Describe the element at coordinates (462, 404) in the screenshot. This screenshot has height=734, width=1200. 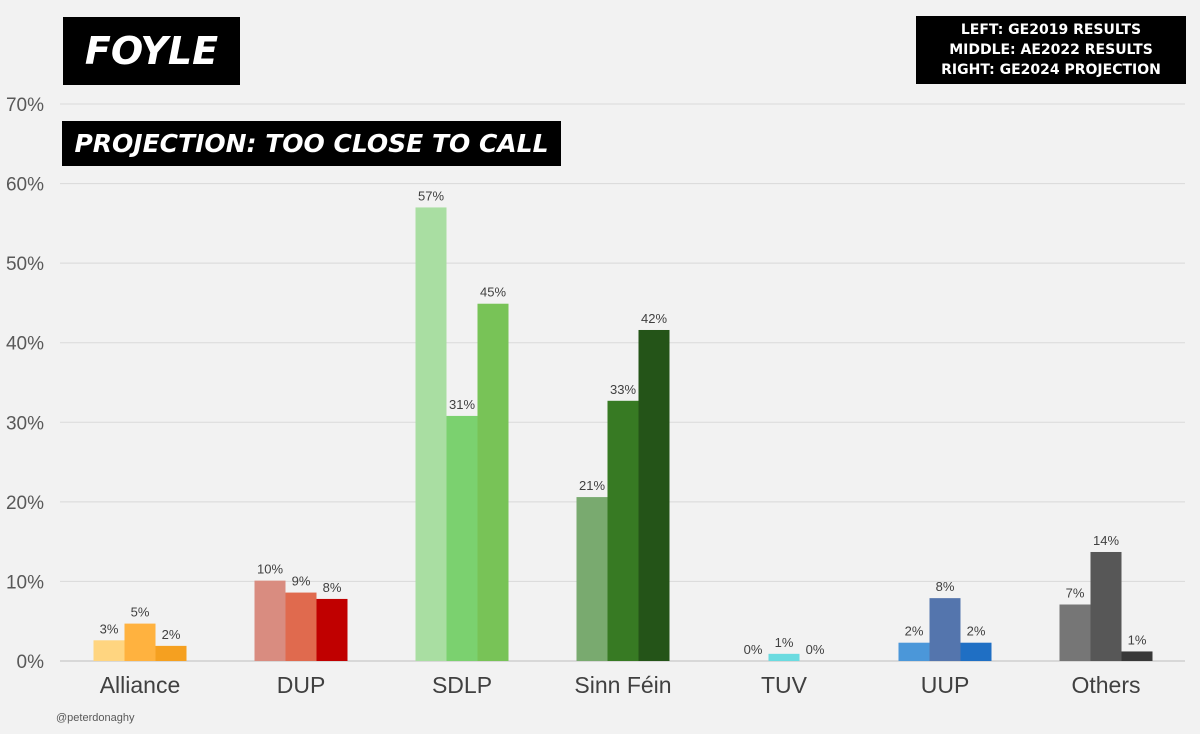
I see `data-label: 31%` at that location.